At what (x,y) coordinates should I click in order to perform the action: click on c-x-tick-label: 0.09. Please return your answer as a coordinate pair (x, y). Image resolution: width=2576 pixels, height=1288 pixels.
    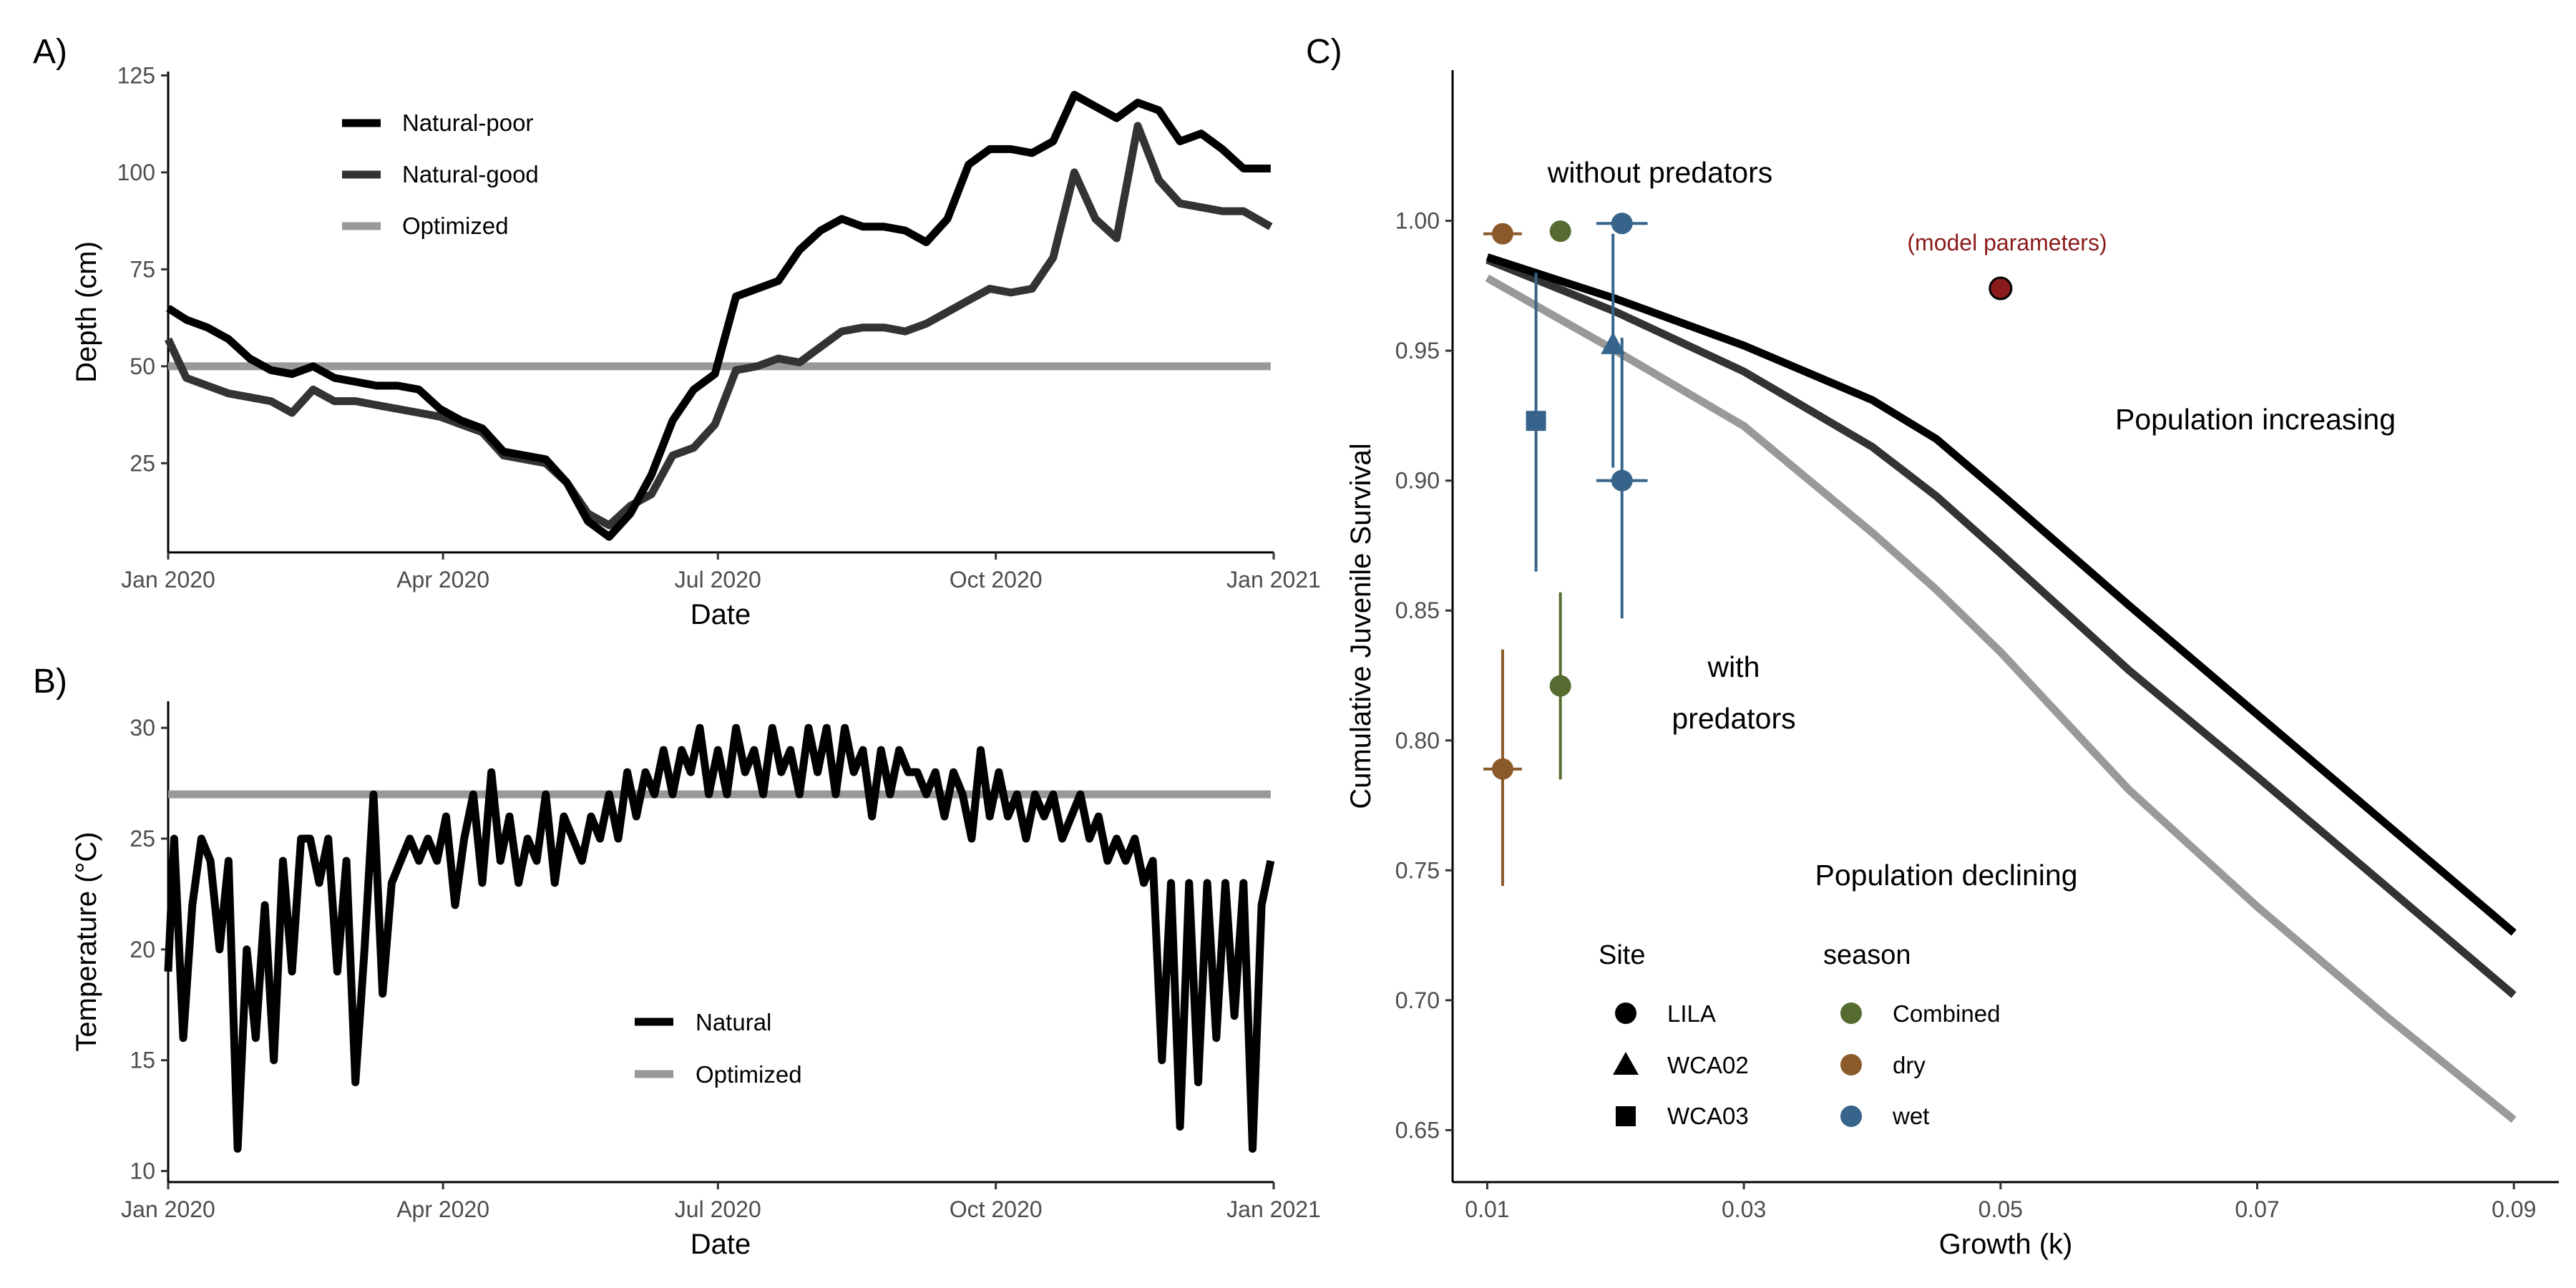
    Looking at the image, I should click on (2514, 1209).